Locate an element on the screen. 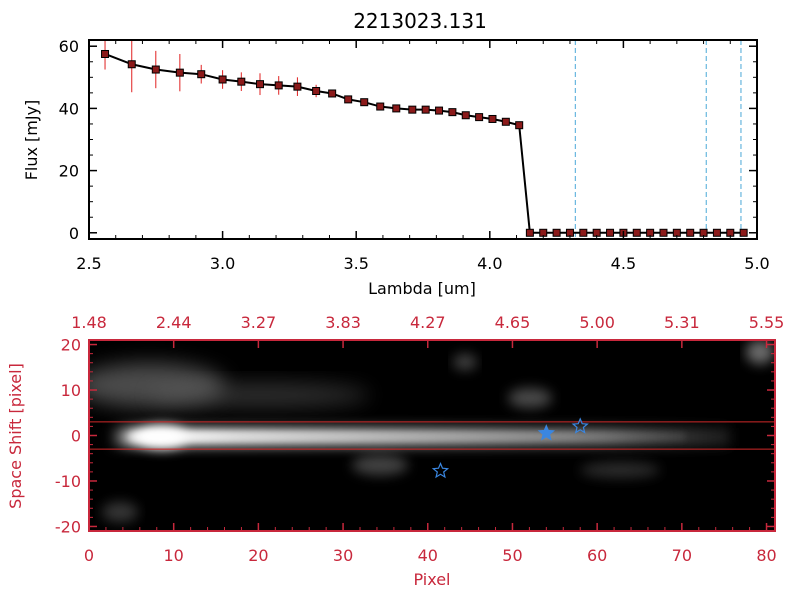 The height and width of the screenshot is (600, 800). vlines-group is located at coordinates (658, 139).